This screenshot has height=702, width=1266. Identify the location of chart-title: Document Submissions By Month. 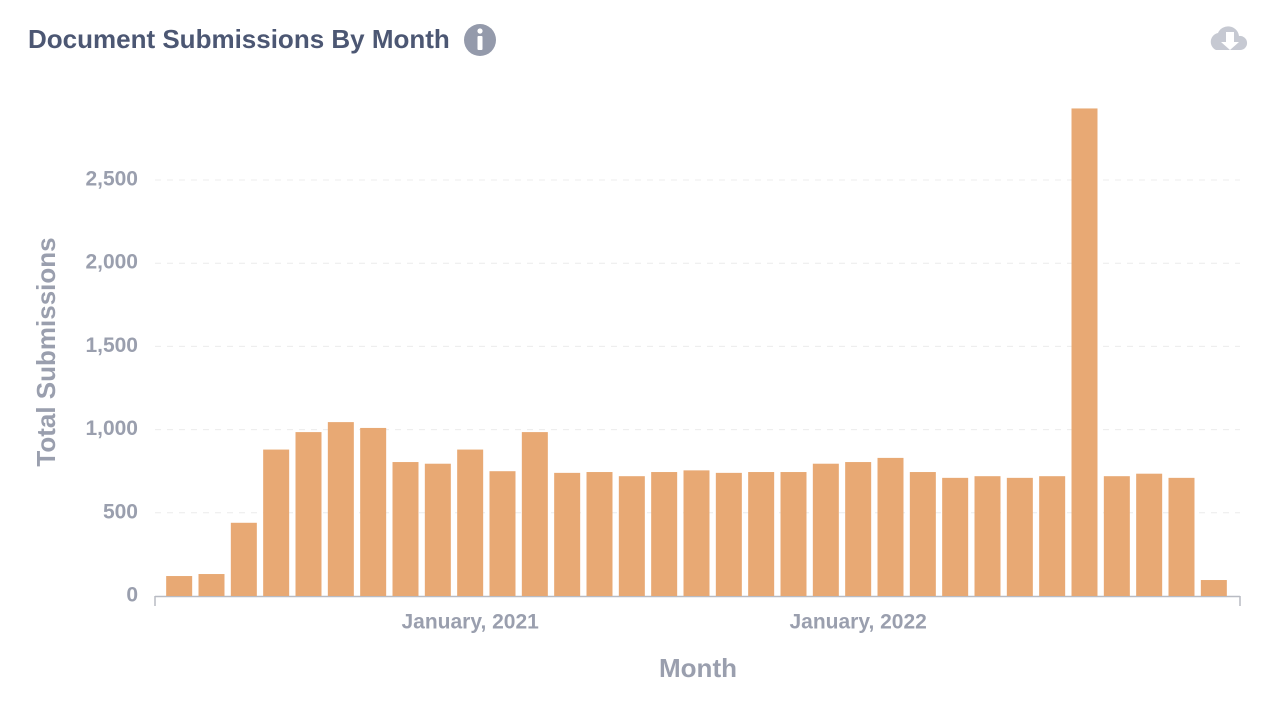
(239, 39).